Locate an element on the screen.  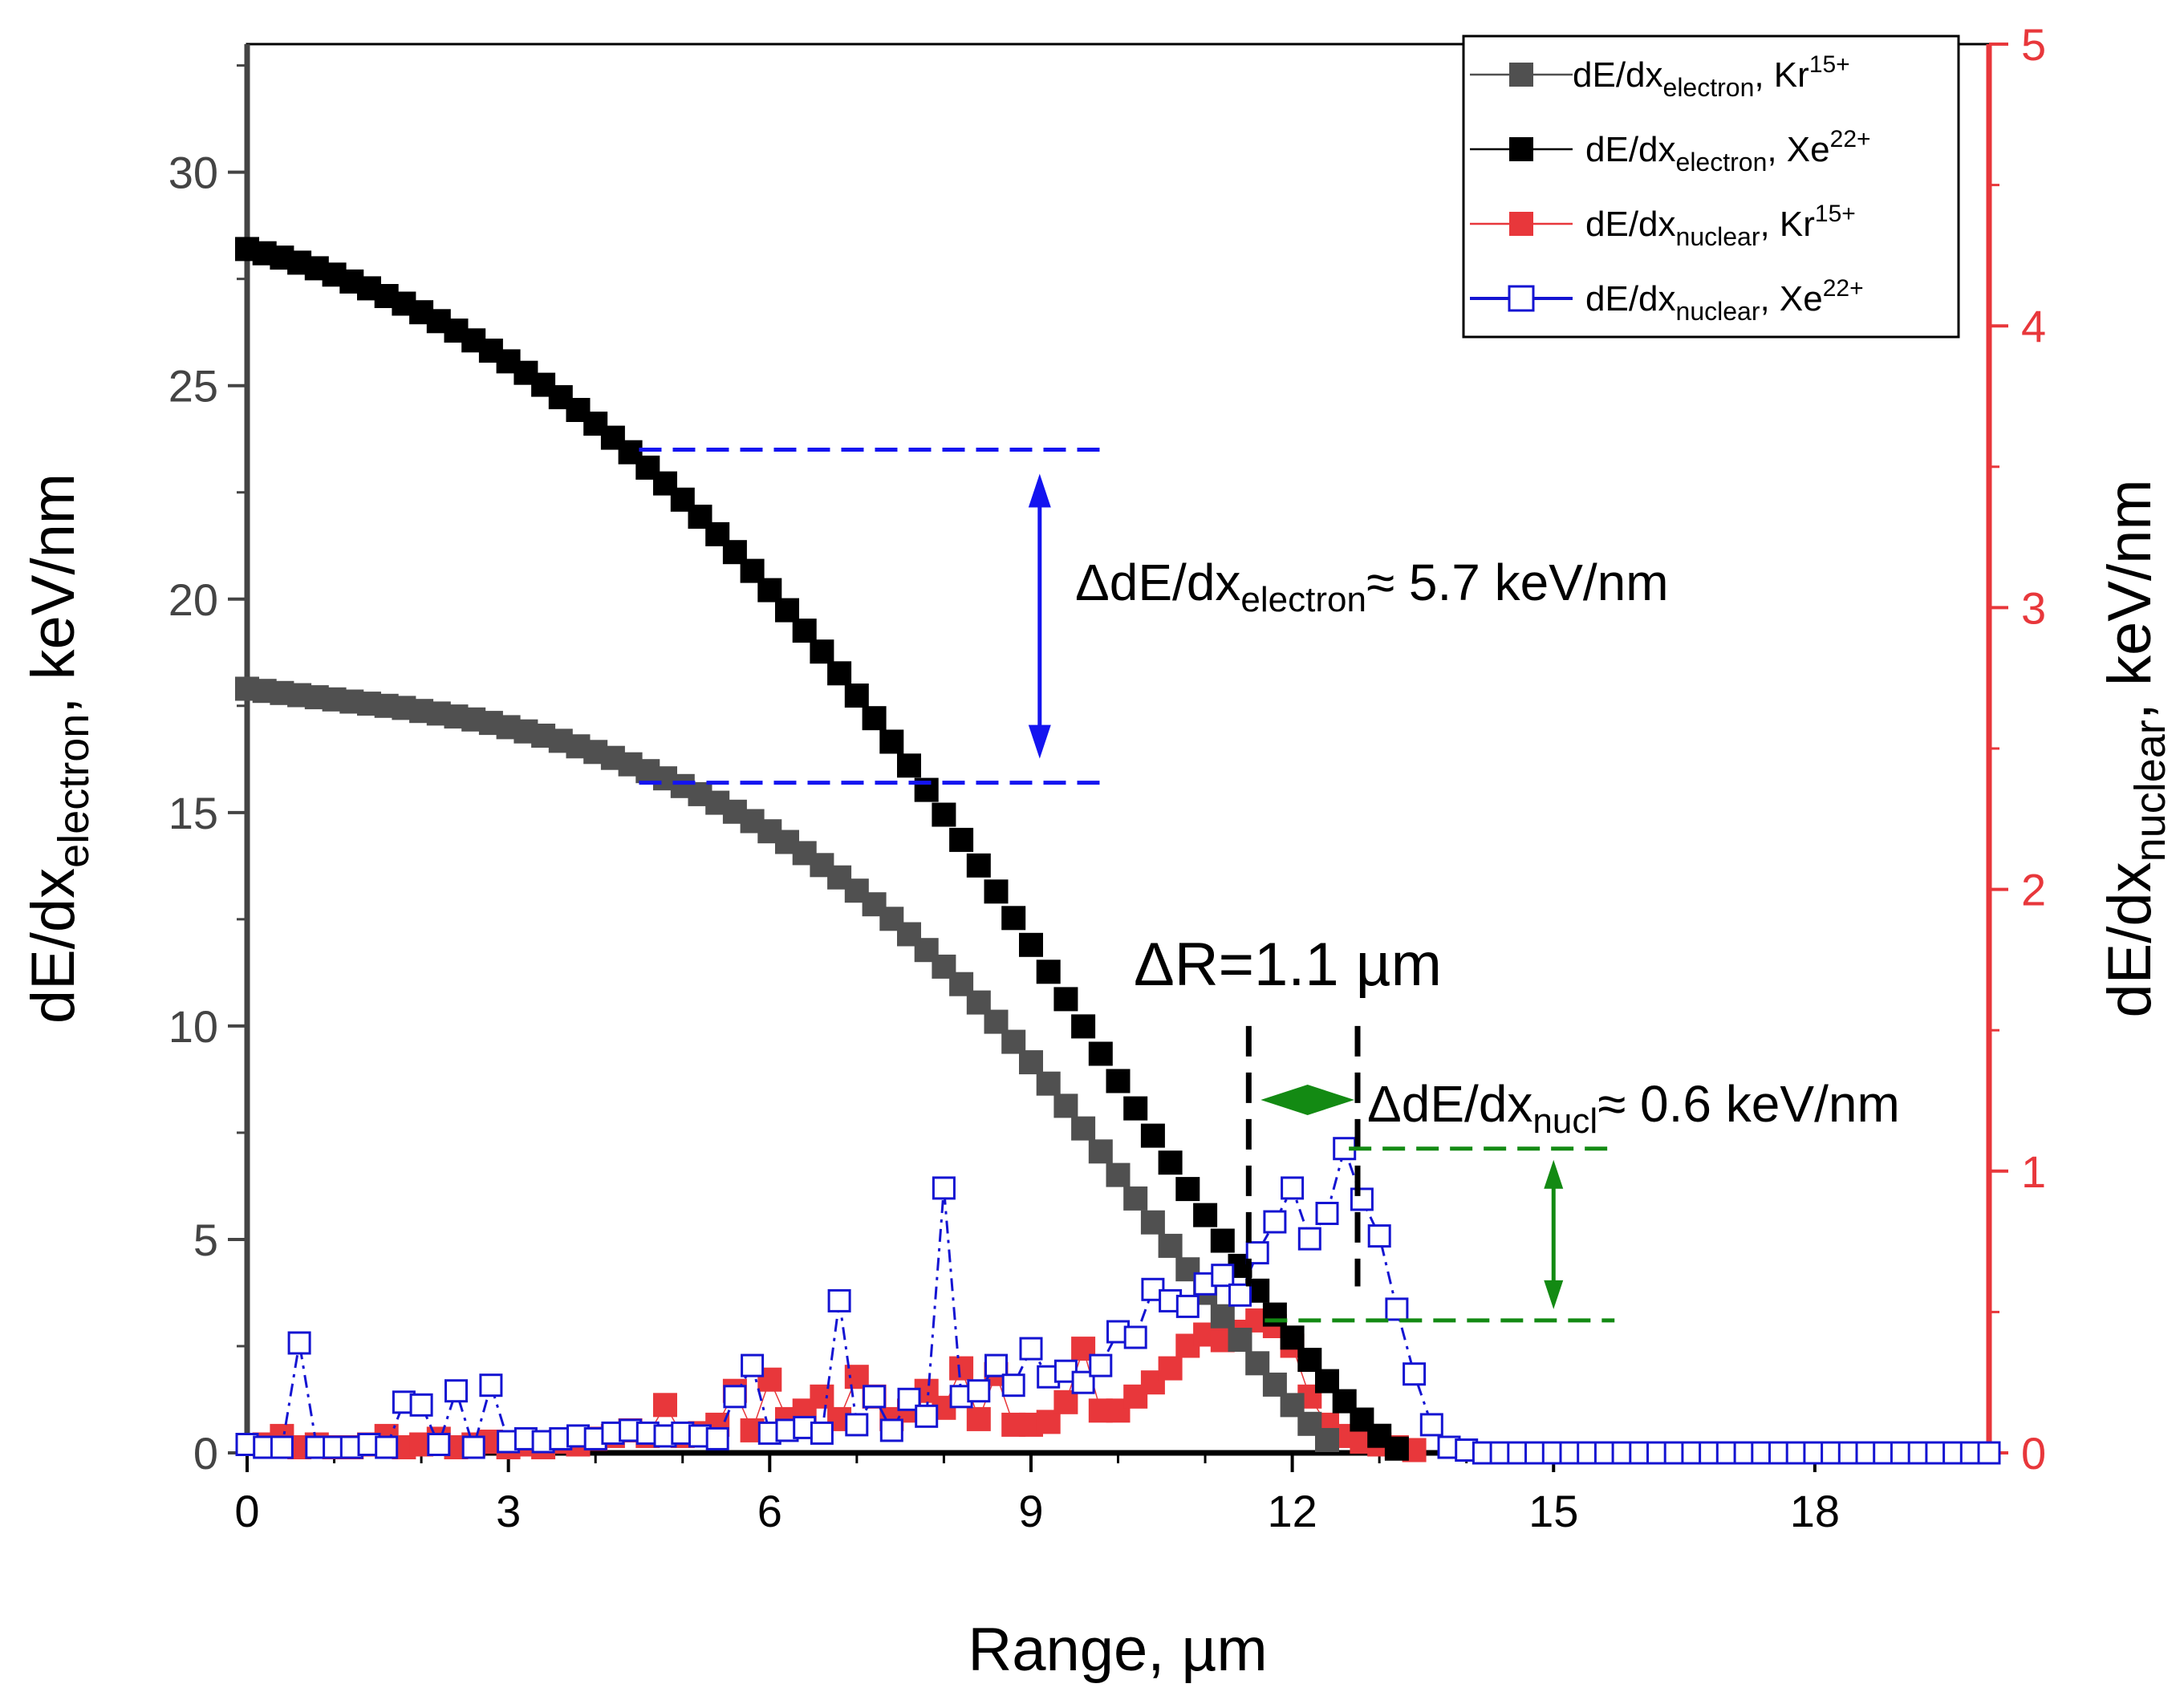
legend-entry-kr-electron: dE/dxelectron, Kr15+ is located at coordinates (1711, 77).